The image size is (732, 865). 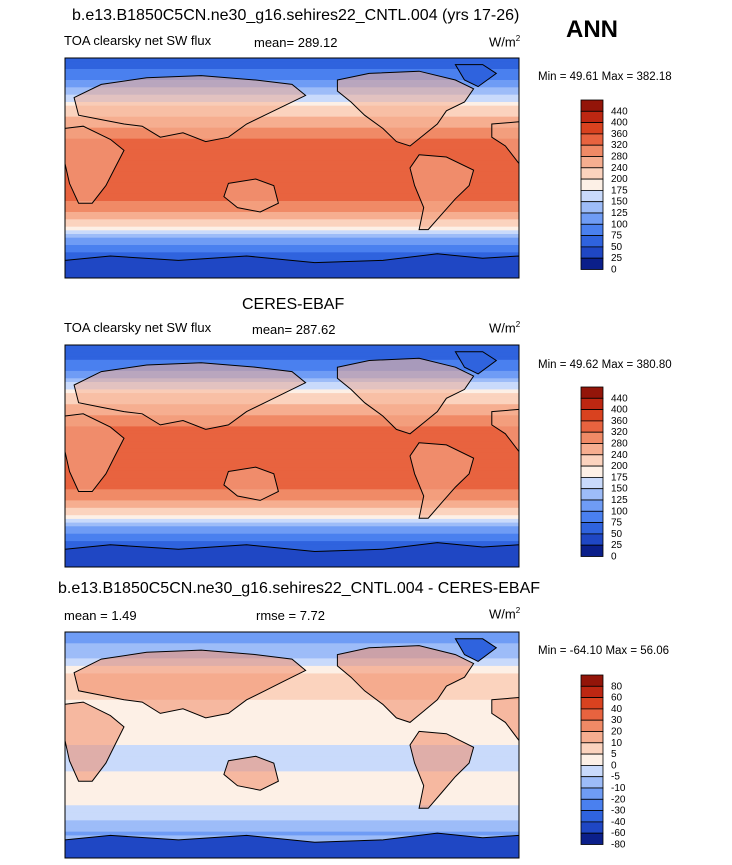 What do you see at coordinates (296, 42) in the screenshot?
I see `panel1-mean: mean= 289.12` at bounding box center [296, 42].